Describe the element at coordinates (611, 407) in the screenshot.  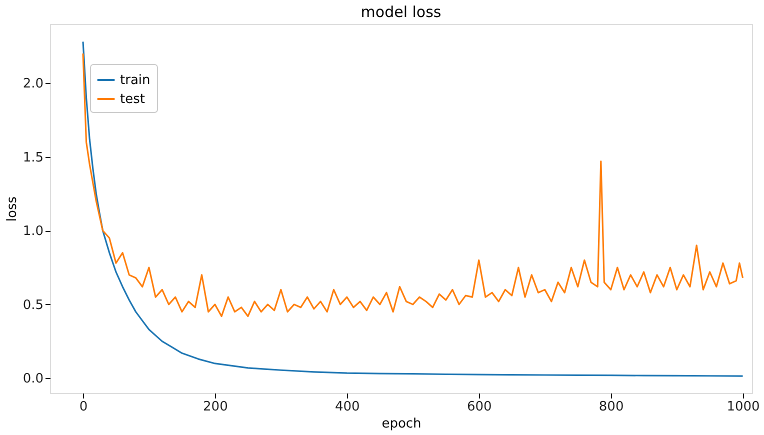
I see `x-tick-label: 800` at that location.